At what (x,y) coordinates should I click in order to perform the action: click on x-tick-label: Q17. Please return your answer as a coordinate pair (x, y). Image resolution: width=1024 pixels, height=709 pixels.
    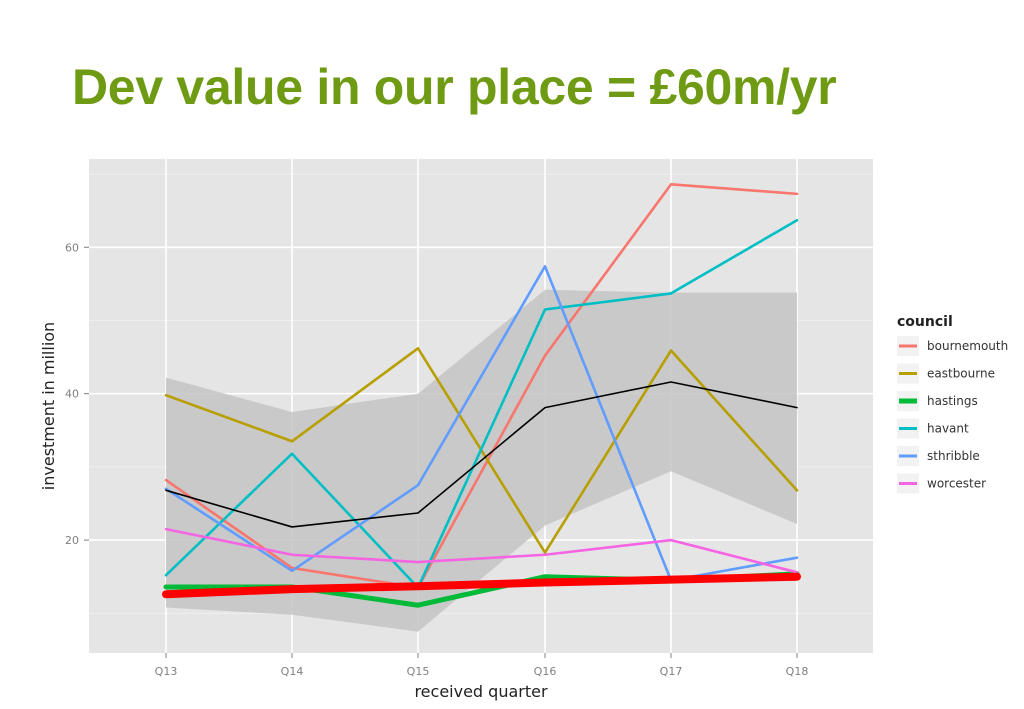
    Looking at the image, I should click on (671, 671).